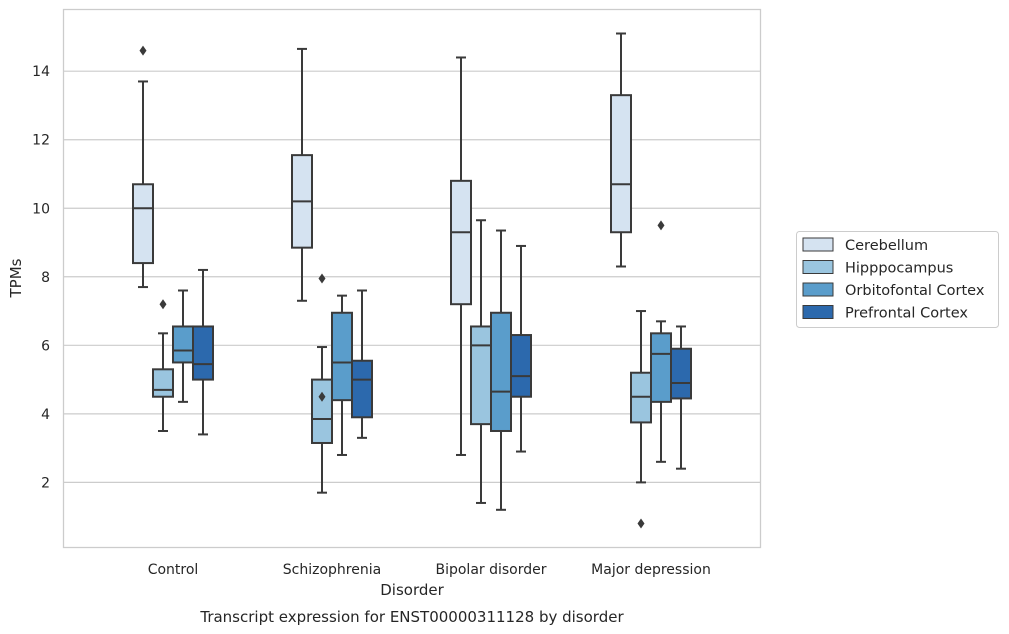 The height and width of the screenshot is (634, 1009). I want to click on legend-frame, so click(897, 279).